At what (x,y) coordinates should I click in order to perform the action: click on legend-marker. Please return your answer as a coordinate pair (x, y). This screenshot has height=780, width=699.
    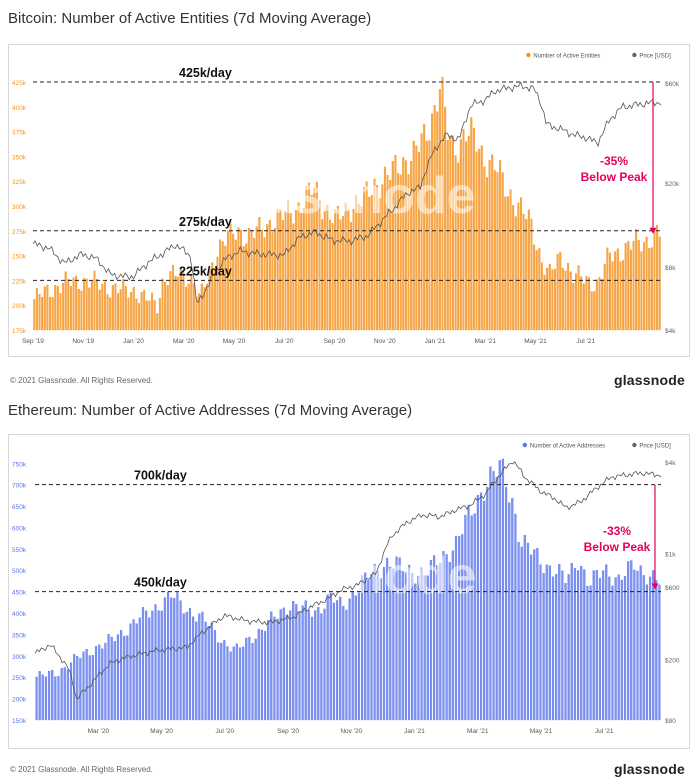
    Looking at the image, I should click on (634, 55).